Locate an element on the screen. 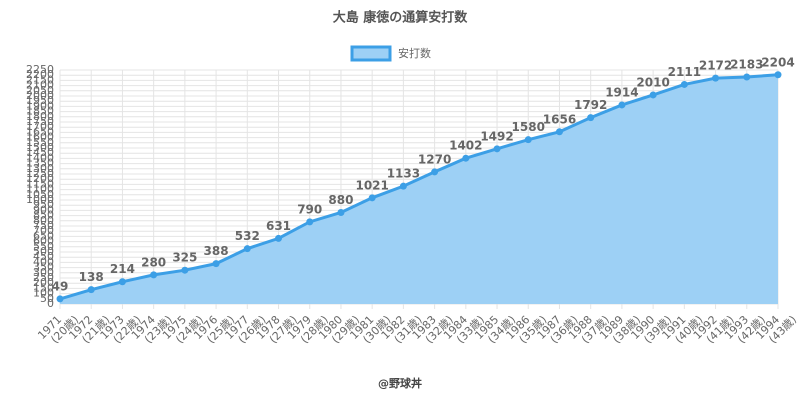  value-label: 631 is located at coordinates (278, 226).